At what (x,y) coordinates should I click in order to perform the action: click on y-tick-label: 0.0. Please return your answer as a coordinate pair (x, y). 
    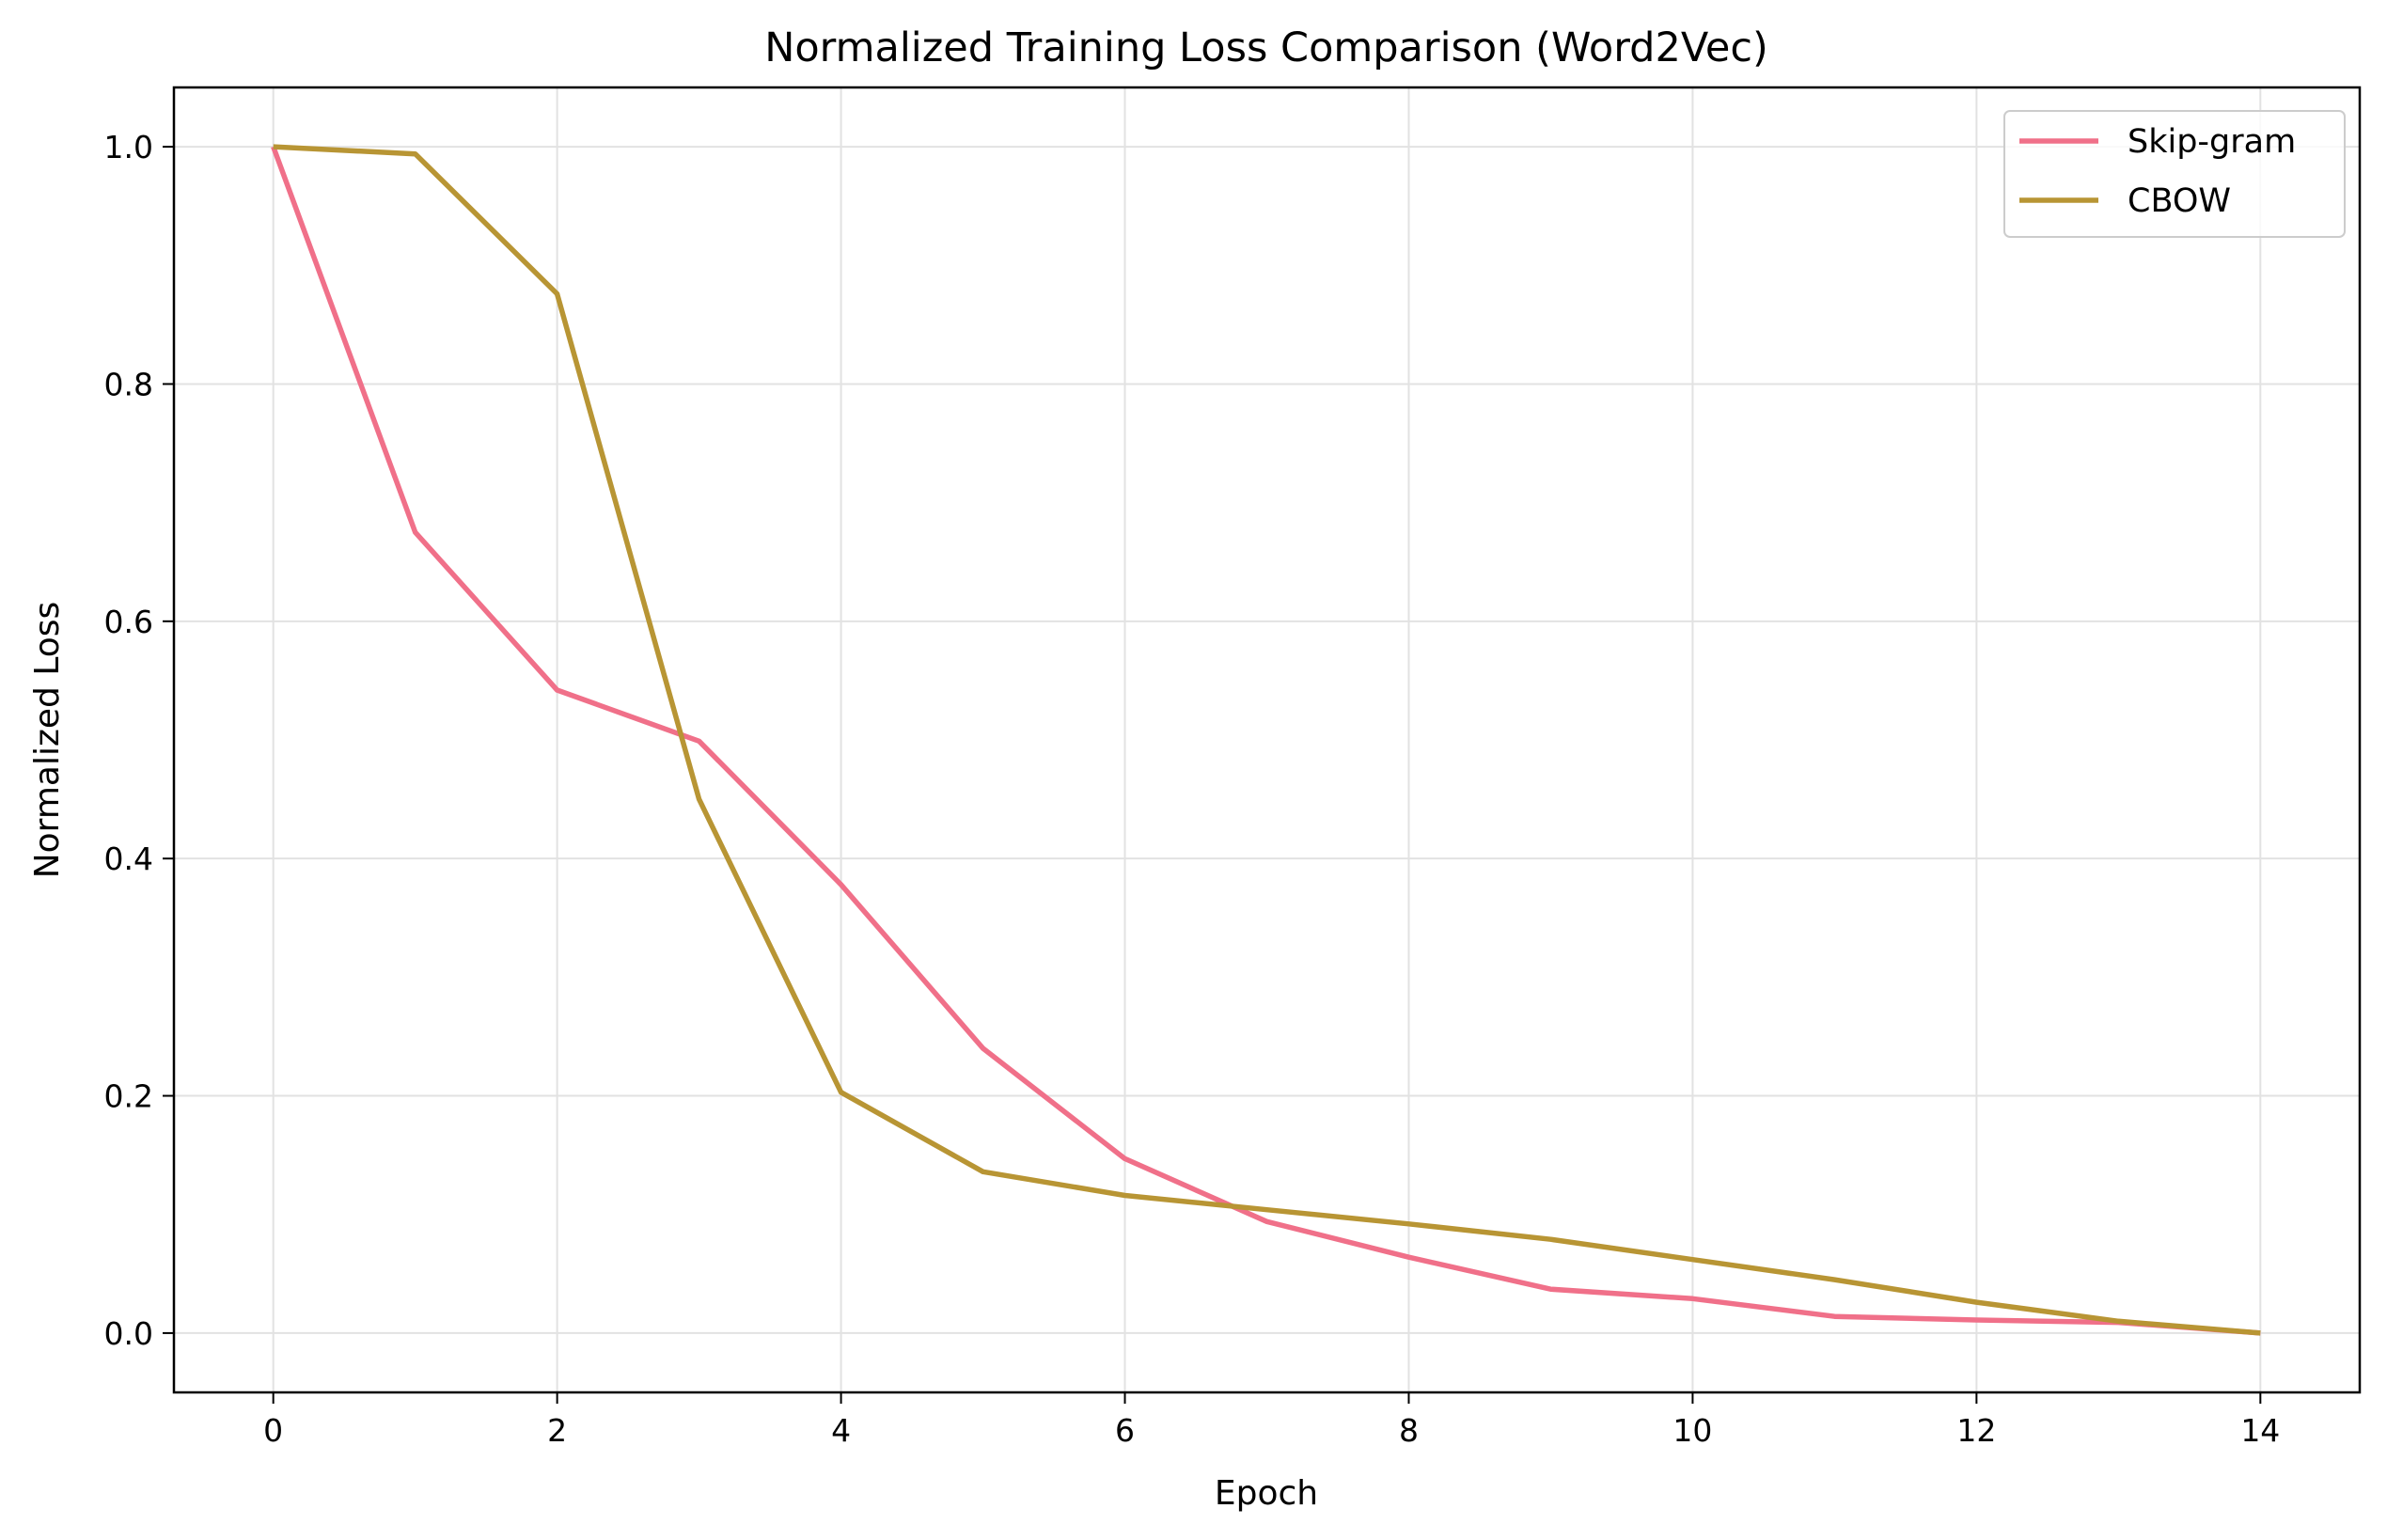
    Looking at the image, I should click on (128, 1333).